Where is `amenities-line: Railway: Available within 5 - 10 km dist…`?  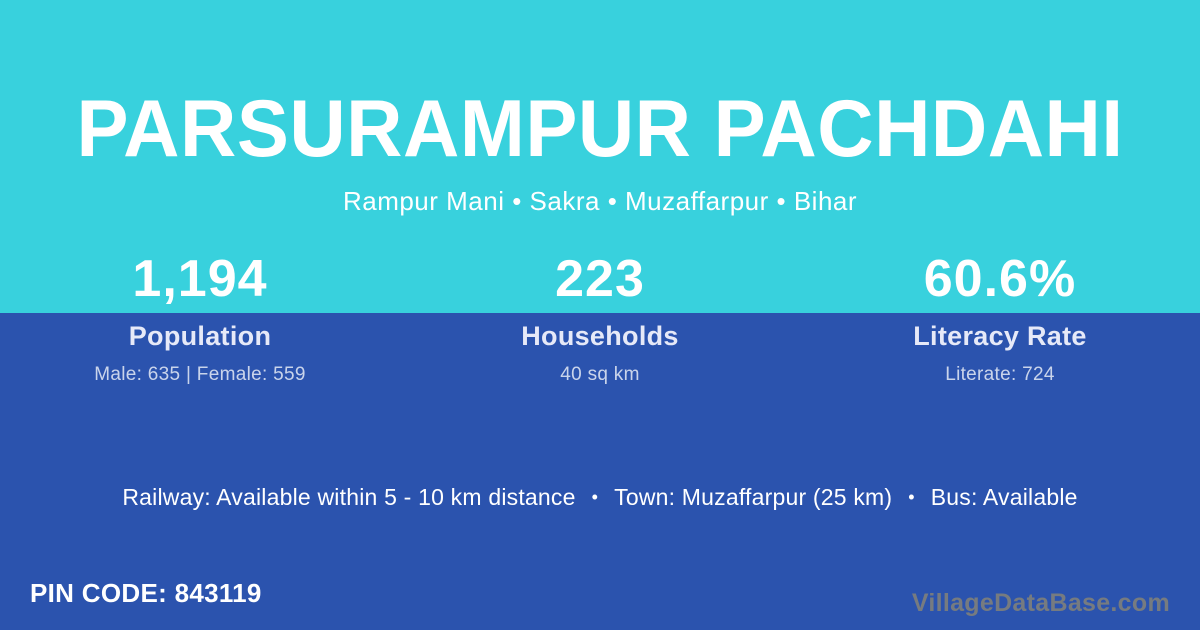 amenities-line: Railway: Available within 5 - 10 km dist… is located at coordinates (600, 497).